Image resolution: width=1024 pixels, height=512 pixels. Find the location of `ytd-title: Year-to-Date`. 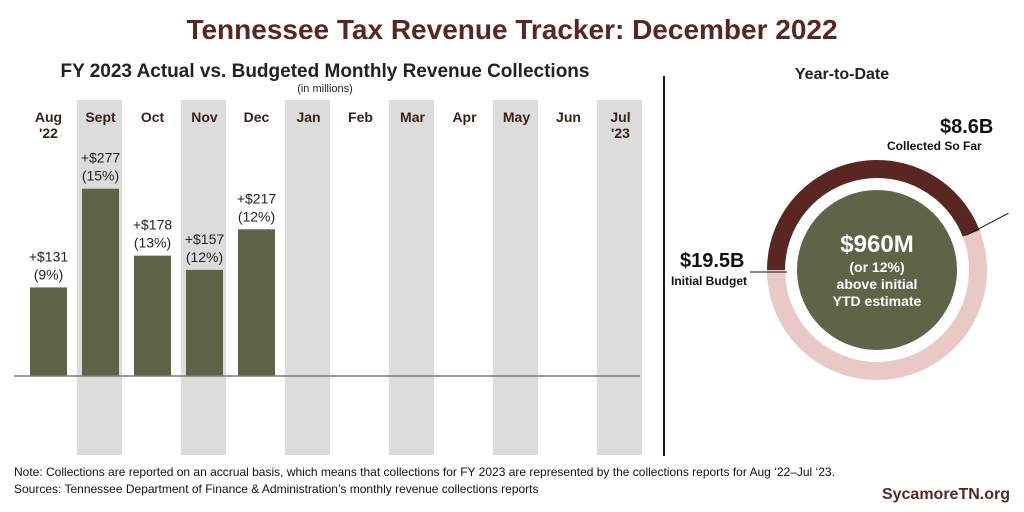

ytd-title: Year-to-Date is located at coordinates (842, 74).